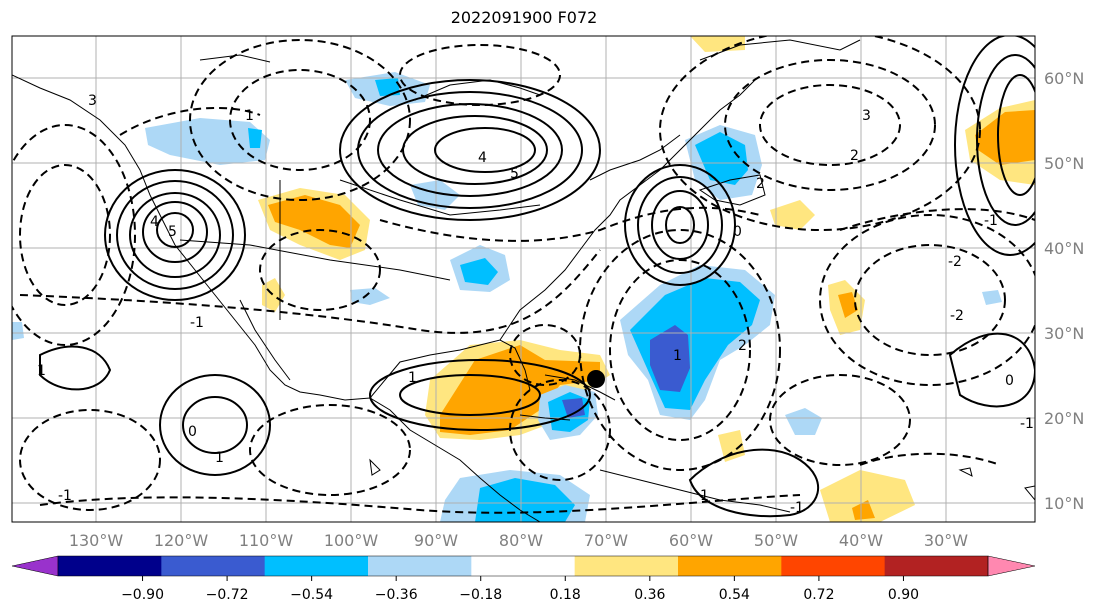 The width and height of the screenshot is (1105, 615). Describe the element at coordinates (596, 379) in the screenshot. I see `storm-center-marker` at that location.